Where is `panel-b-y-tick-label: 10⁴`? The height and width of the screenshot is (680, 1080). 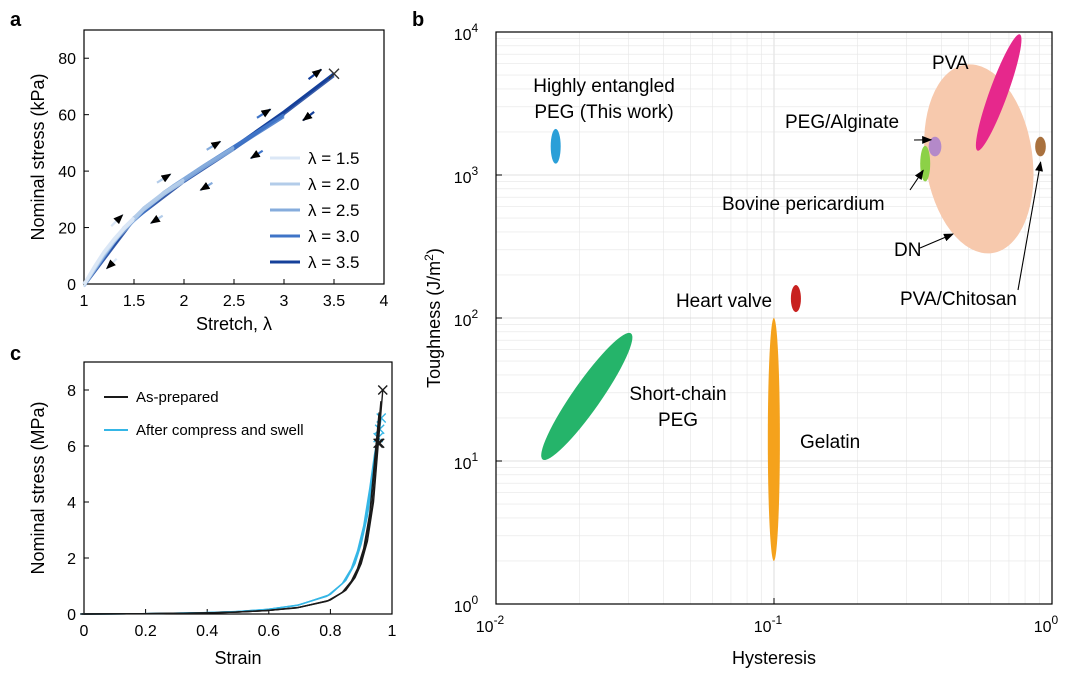 panel-b-y-tick-label: 10⁴ is located at coordinates (466, 32).